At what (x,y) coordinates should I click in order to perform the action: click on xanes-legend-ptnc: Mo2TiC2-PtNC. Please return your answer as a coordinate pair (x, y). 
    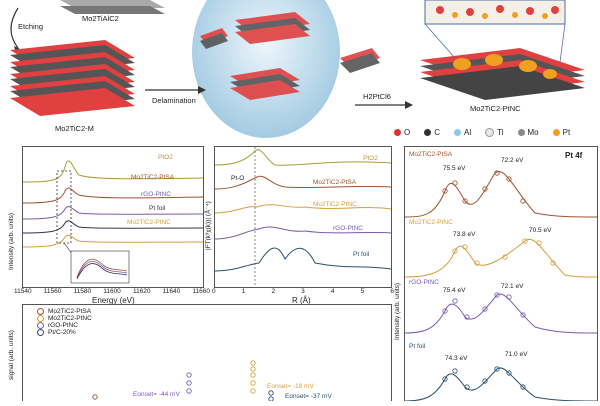
    Looking at the image, I should click on (149, 222).